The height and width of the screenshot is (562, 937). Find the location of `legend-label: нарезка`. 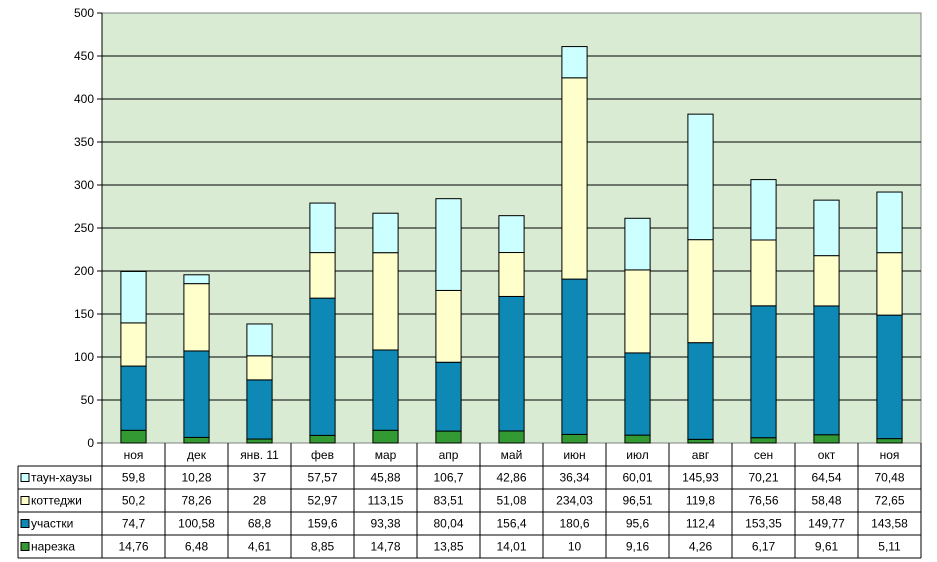

legend-label: нарезка is located at coordinates (53, 547).